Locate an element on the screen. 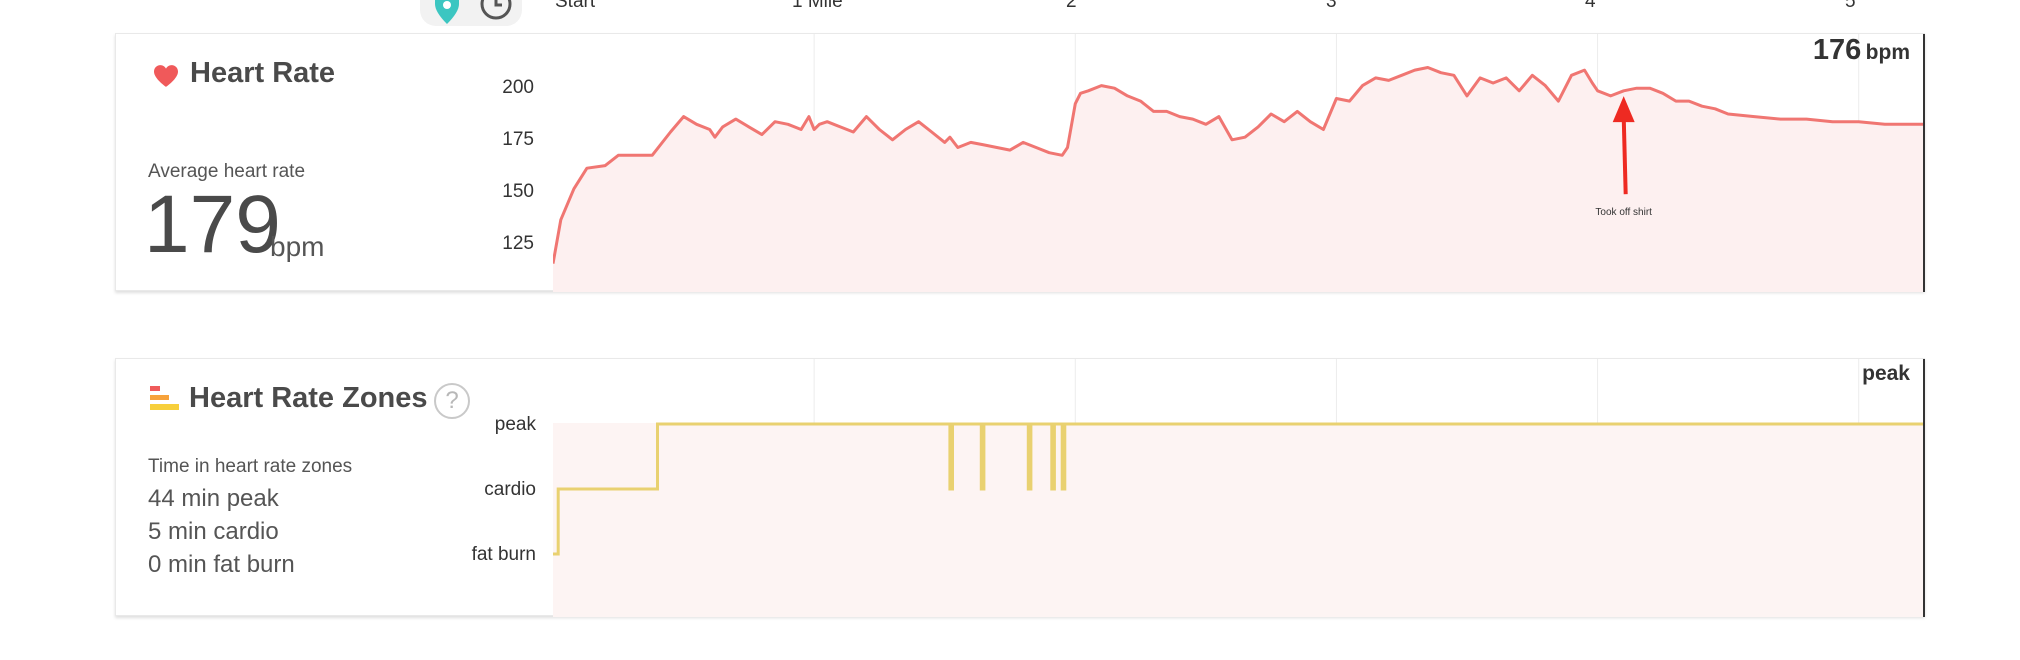 The width and height of the screenshot is (2020, 660). distance-label-mile-2: 2 is located at coordinates (1071, 6).